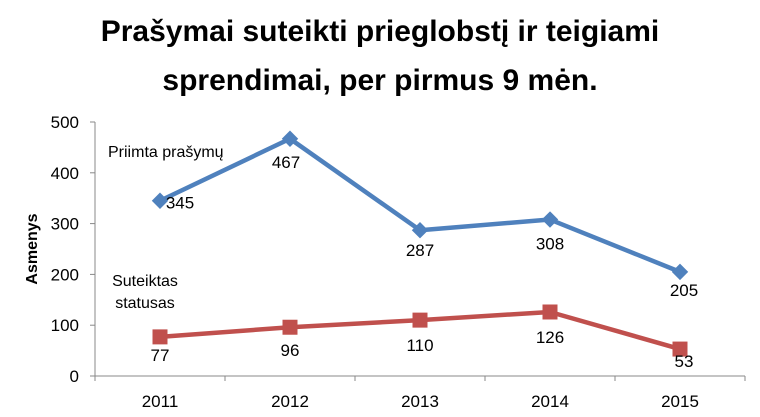 This screenshot has height=417, width=760. Describe the element at coordinates (65, 122) in the screenshot. I see `y-tick-label: 500` at that location.